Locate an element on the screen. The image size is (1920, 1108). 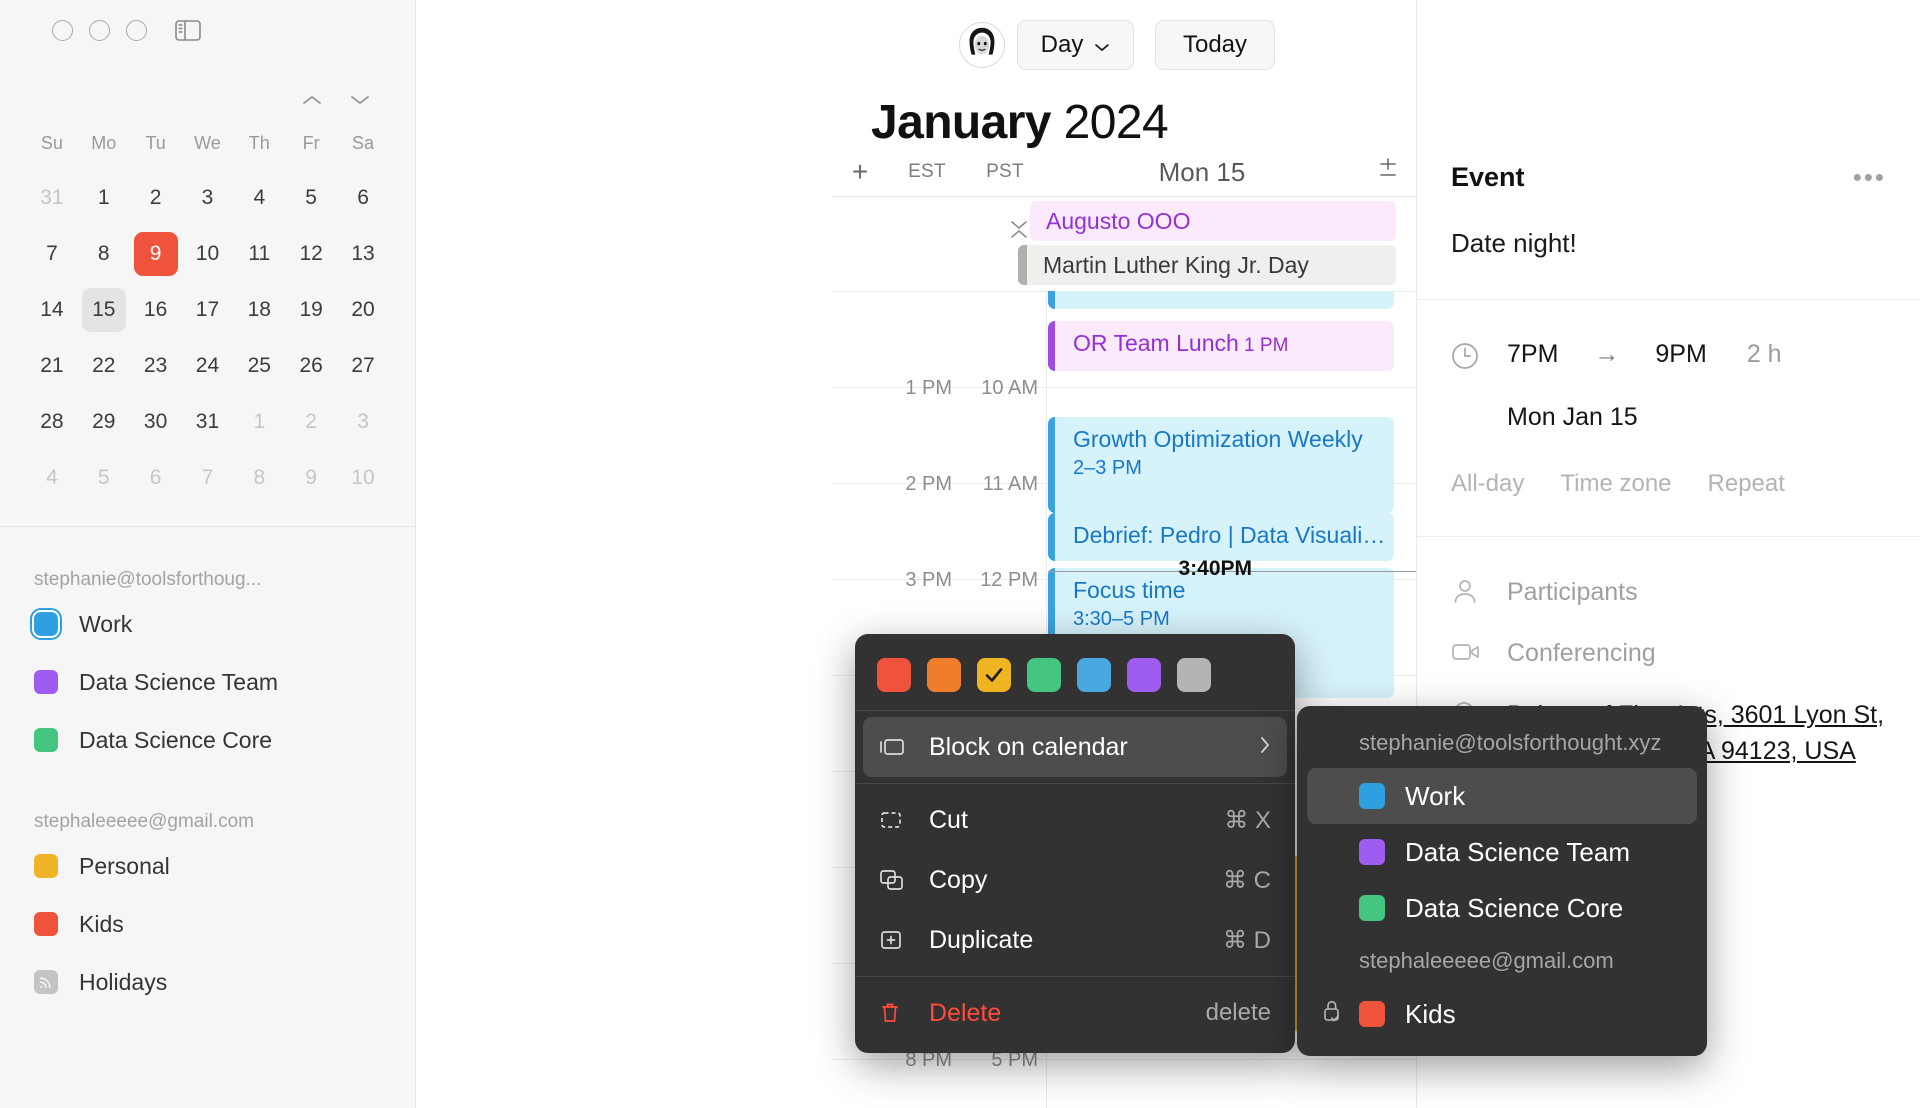
mini-calendar-day: 13 is located at coordinates (363, 253).